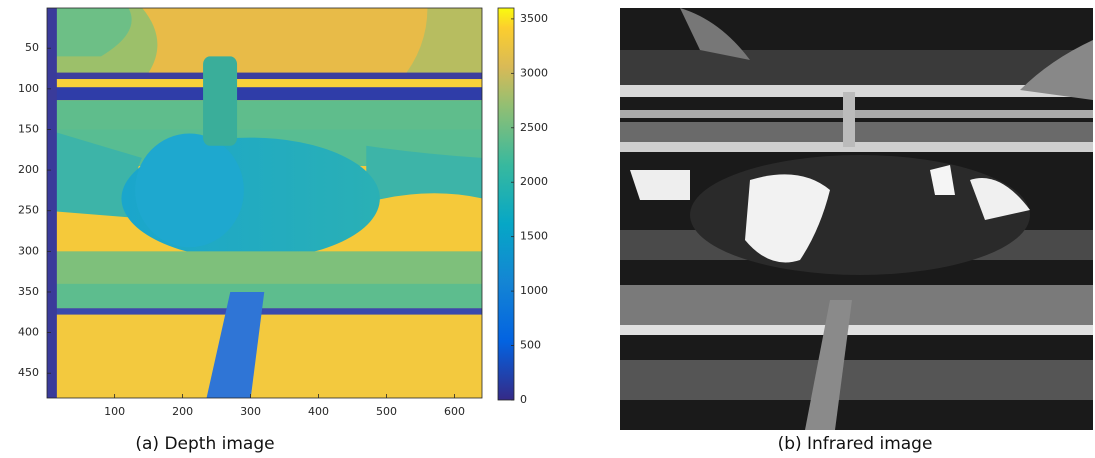  I want to click on x-tick-label: 100, so click(114, 411).